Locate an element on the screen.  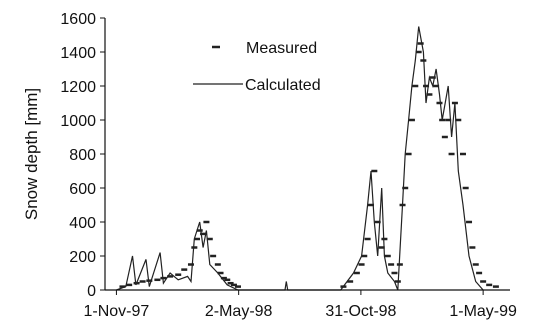
legend: Measured Calculated is located at coordinates (257, 67).